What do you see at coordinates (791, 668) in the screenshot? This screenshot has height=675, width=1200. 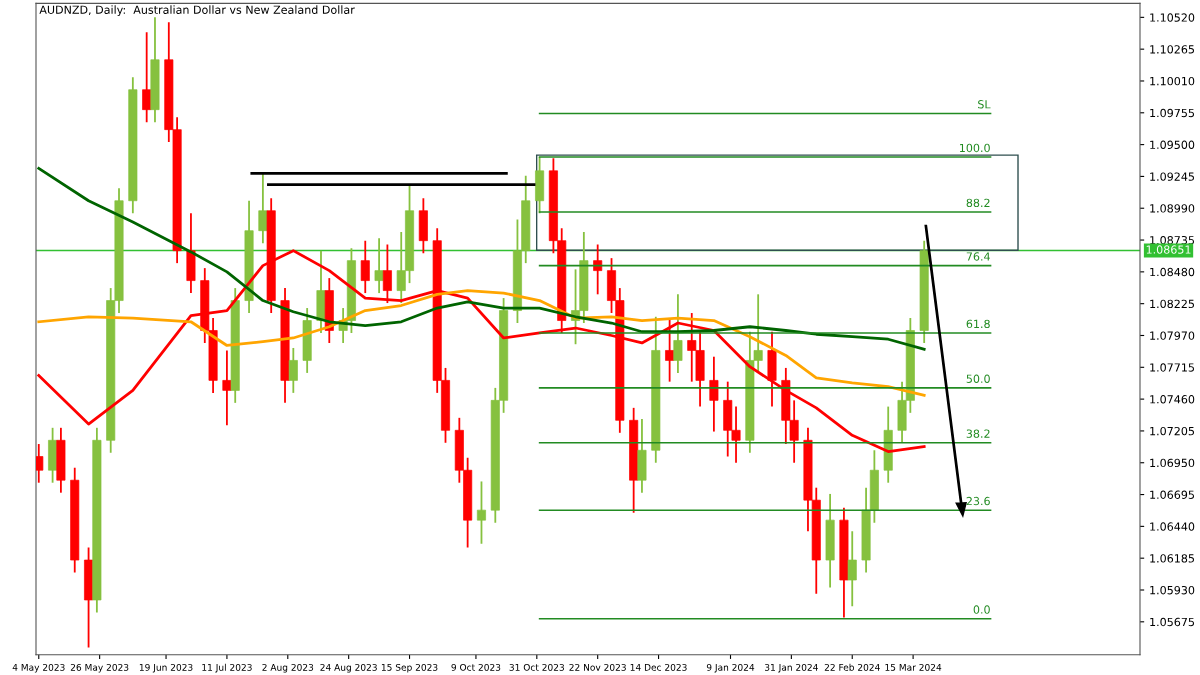 I see `x-tick-label: 31 Jan 2024` at bounding box center [791, 668].